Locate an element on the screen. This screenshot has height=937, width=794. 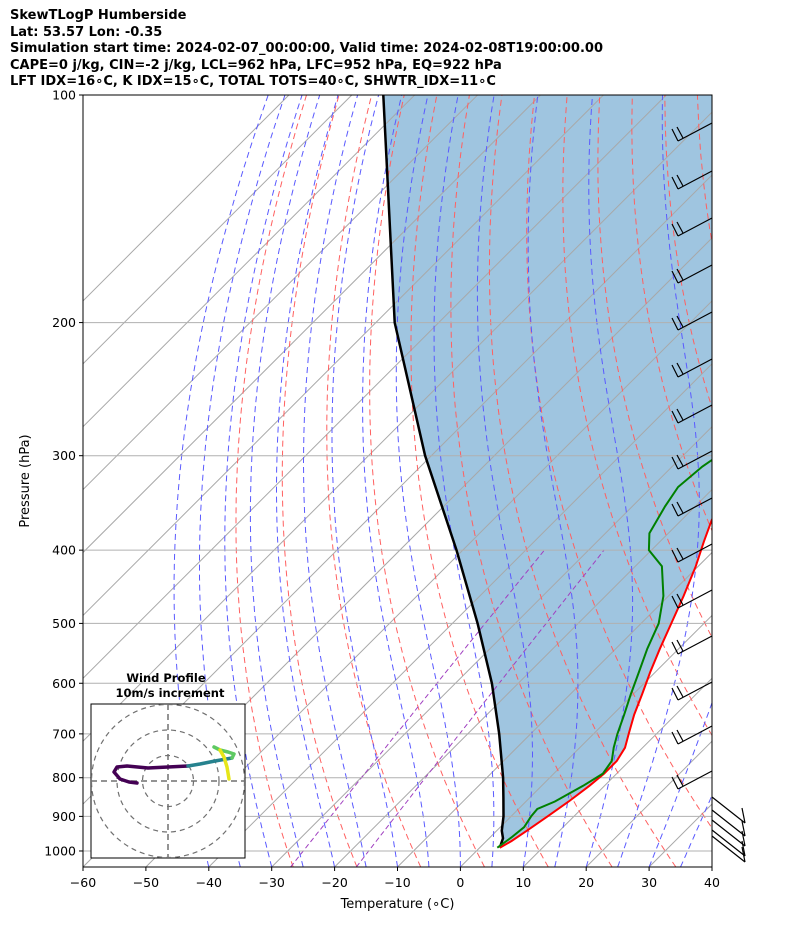
x-tick-label: −50 is located at coordinates (146, 882).